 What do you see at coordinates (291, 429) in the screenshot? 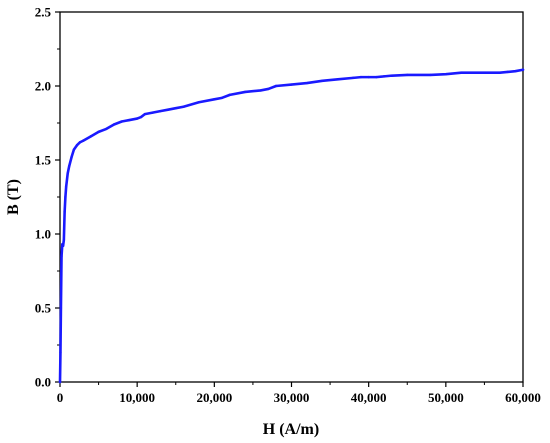
I see `x-axis-title: H (A/m)` at bounding box center [291, 429].